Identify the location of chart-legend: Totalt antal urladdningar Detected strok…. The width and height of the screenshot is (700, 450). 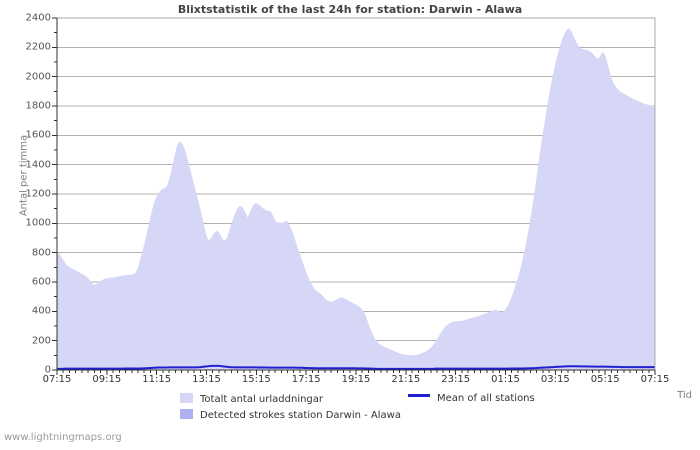
(350, 409).